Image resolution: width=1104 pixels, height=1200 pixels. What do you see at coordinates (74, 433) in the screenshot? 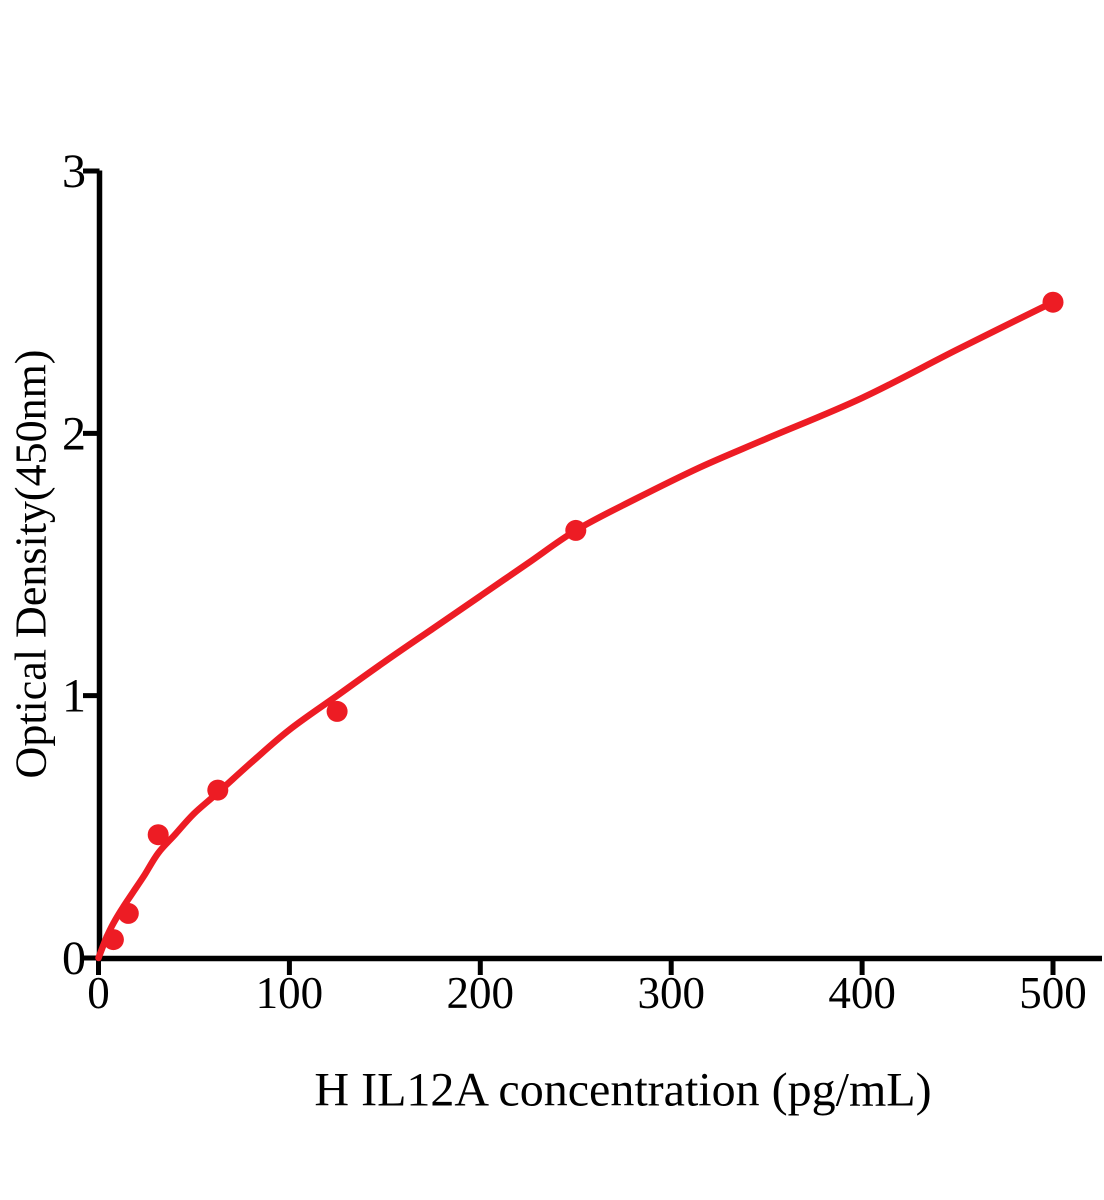
I see `y-tick-label: 2` at bounding box center [74, 433].